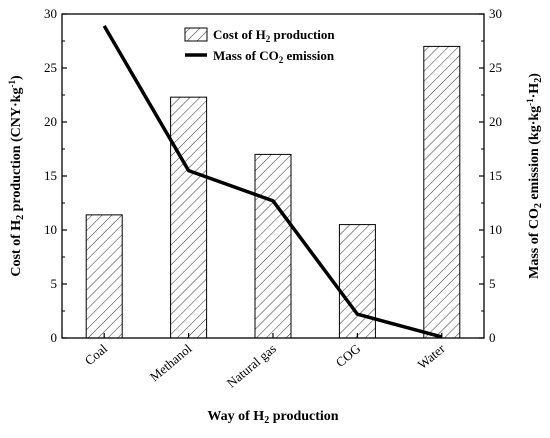 Image resolution: width=550 pixels, height=438 pixels. Describe the element at coordinates (50, 67) in the screenshot. I see `left-tick-label: 25` at that location.